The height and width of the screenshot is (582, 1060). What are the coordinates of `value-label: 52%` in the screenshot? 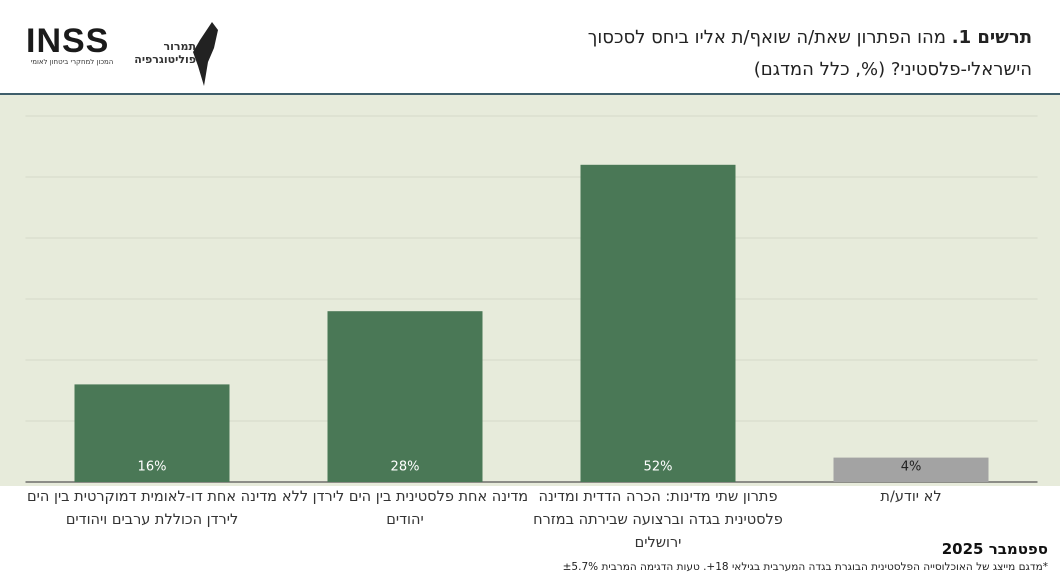 It's located at (658, 467).